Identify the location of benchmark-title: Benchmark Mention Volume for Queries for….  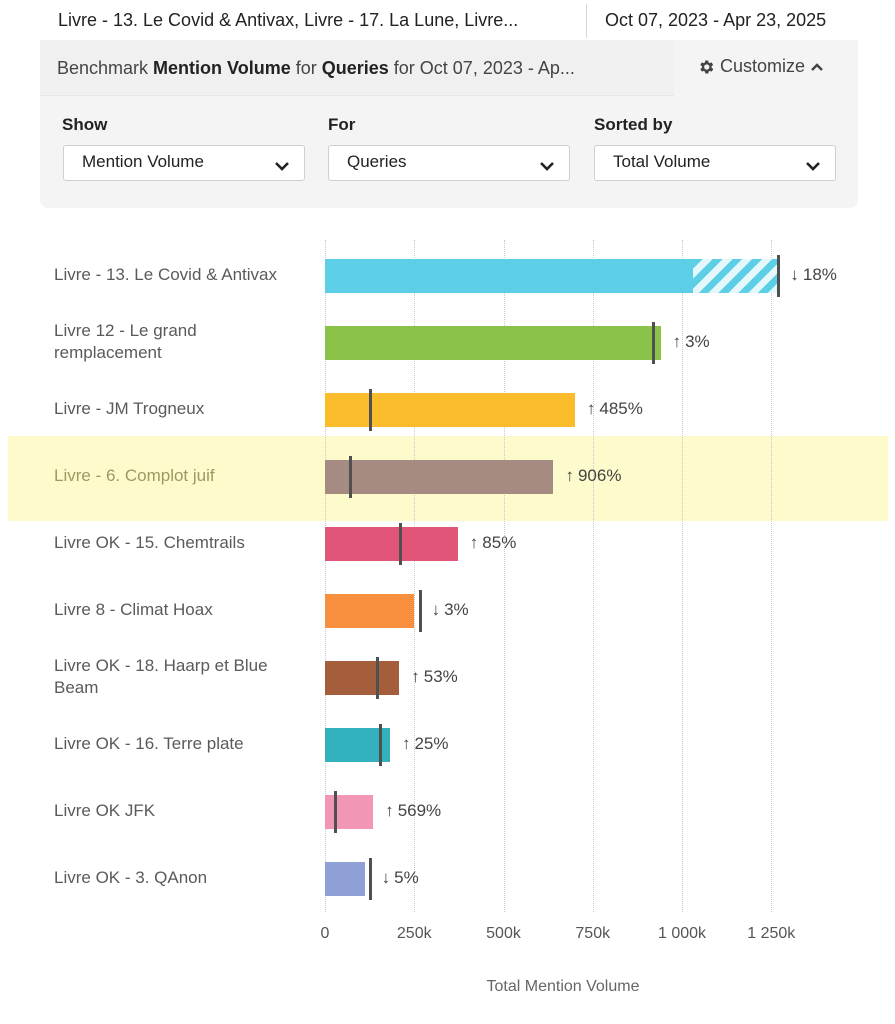
(316, 68).